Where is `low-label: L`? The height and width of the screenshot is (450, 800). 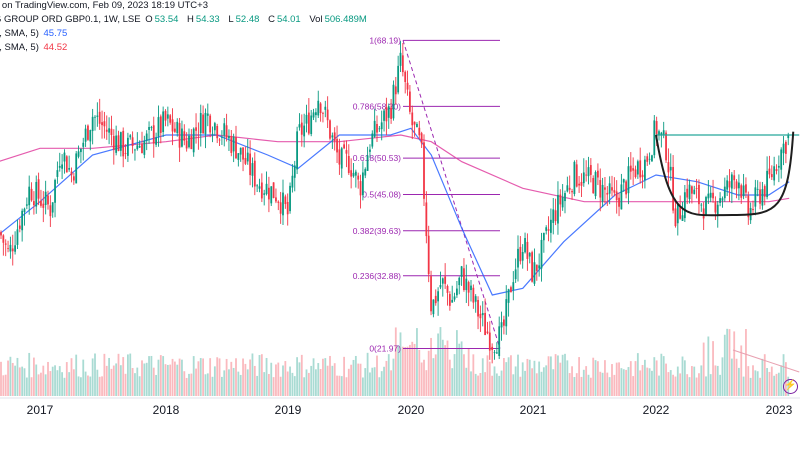 low-label: L is located at coordinates (231, 19).